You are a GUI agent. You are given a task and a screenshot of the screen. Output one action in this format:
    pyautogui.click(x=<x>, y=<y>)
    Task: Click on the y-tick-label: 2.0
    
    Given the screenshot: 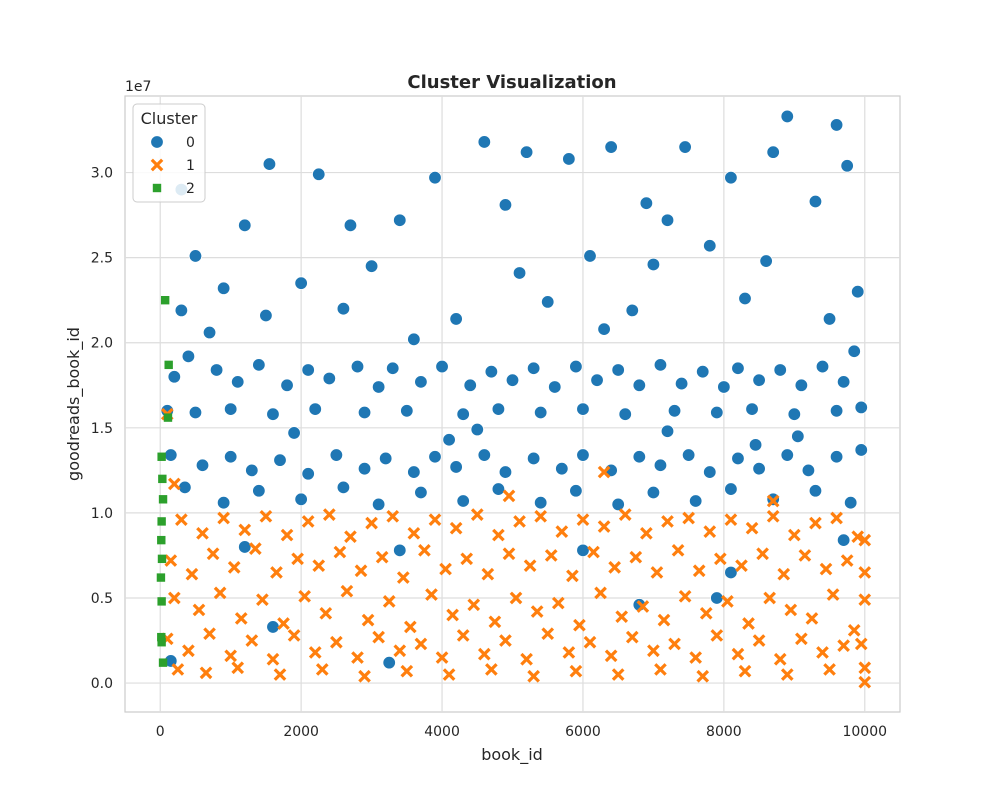 What is the action you would take?
    pyautogui.click(x=102, y=344)
    